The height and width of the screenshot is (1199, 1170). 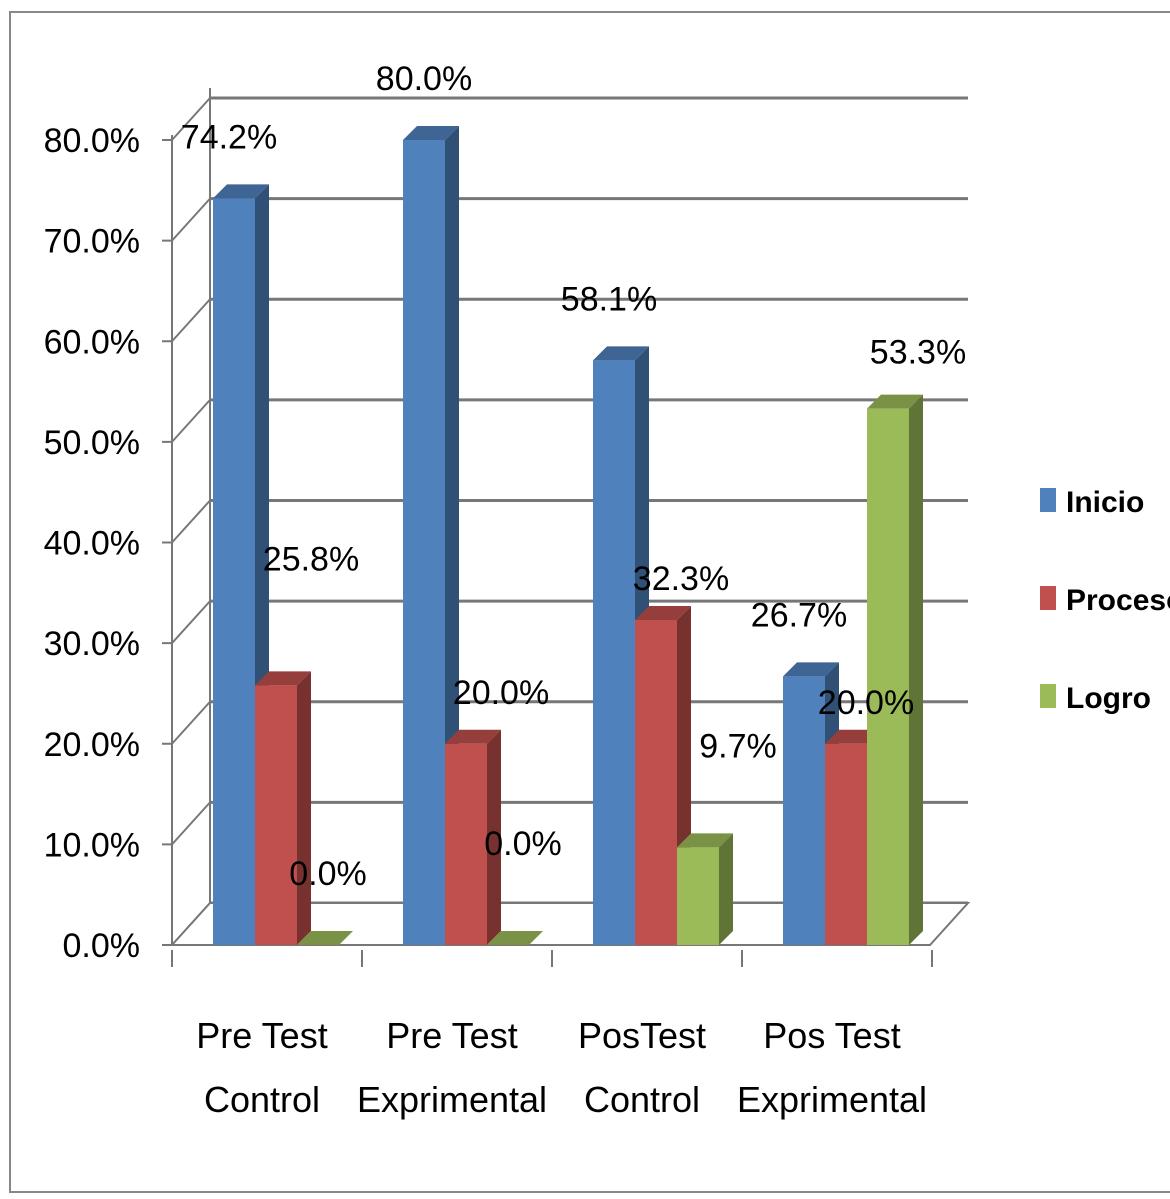 I want to click on data-label: 80.0%, so click(x=424, y=79).